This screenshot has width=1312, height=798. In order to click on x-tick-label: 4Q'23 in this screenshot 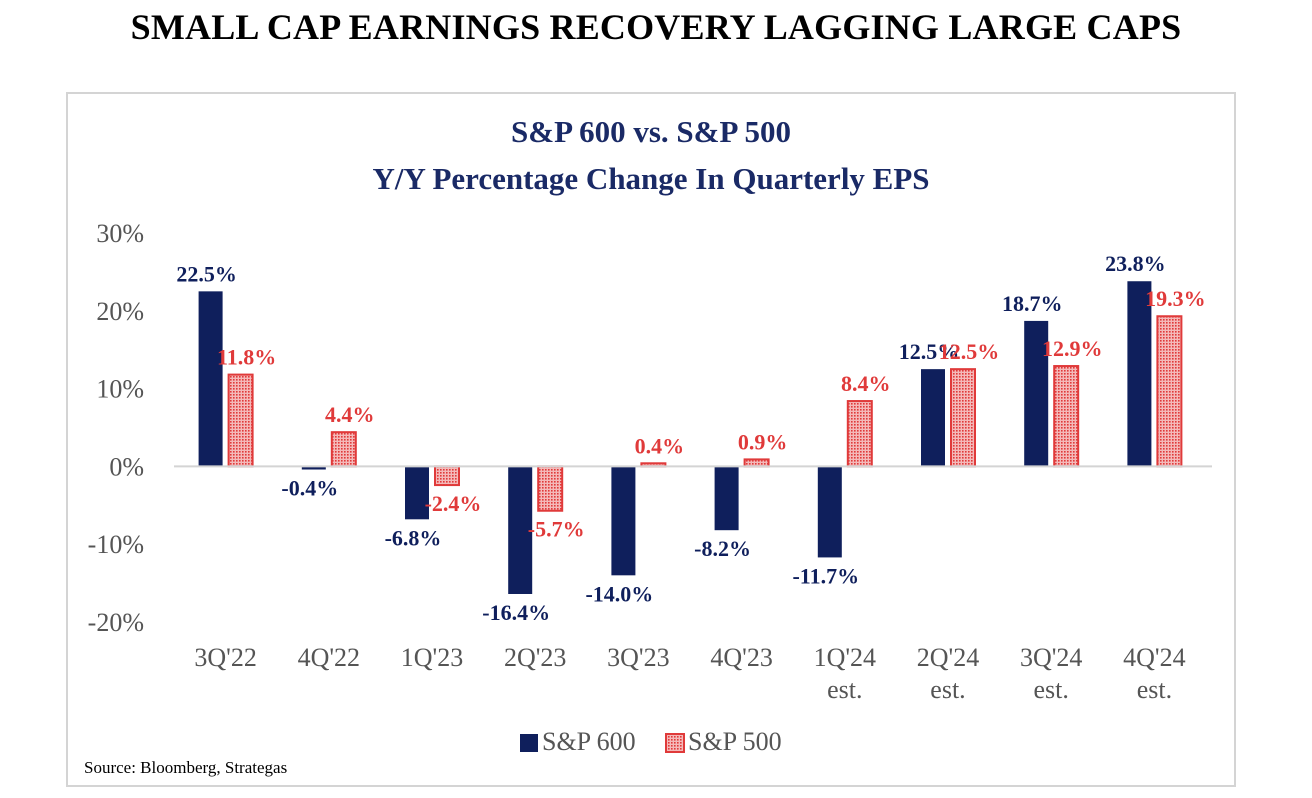, I will do `click(741, 657)`.